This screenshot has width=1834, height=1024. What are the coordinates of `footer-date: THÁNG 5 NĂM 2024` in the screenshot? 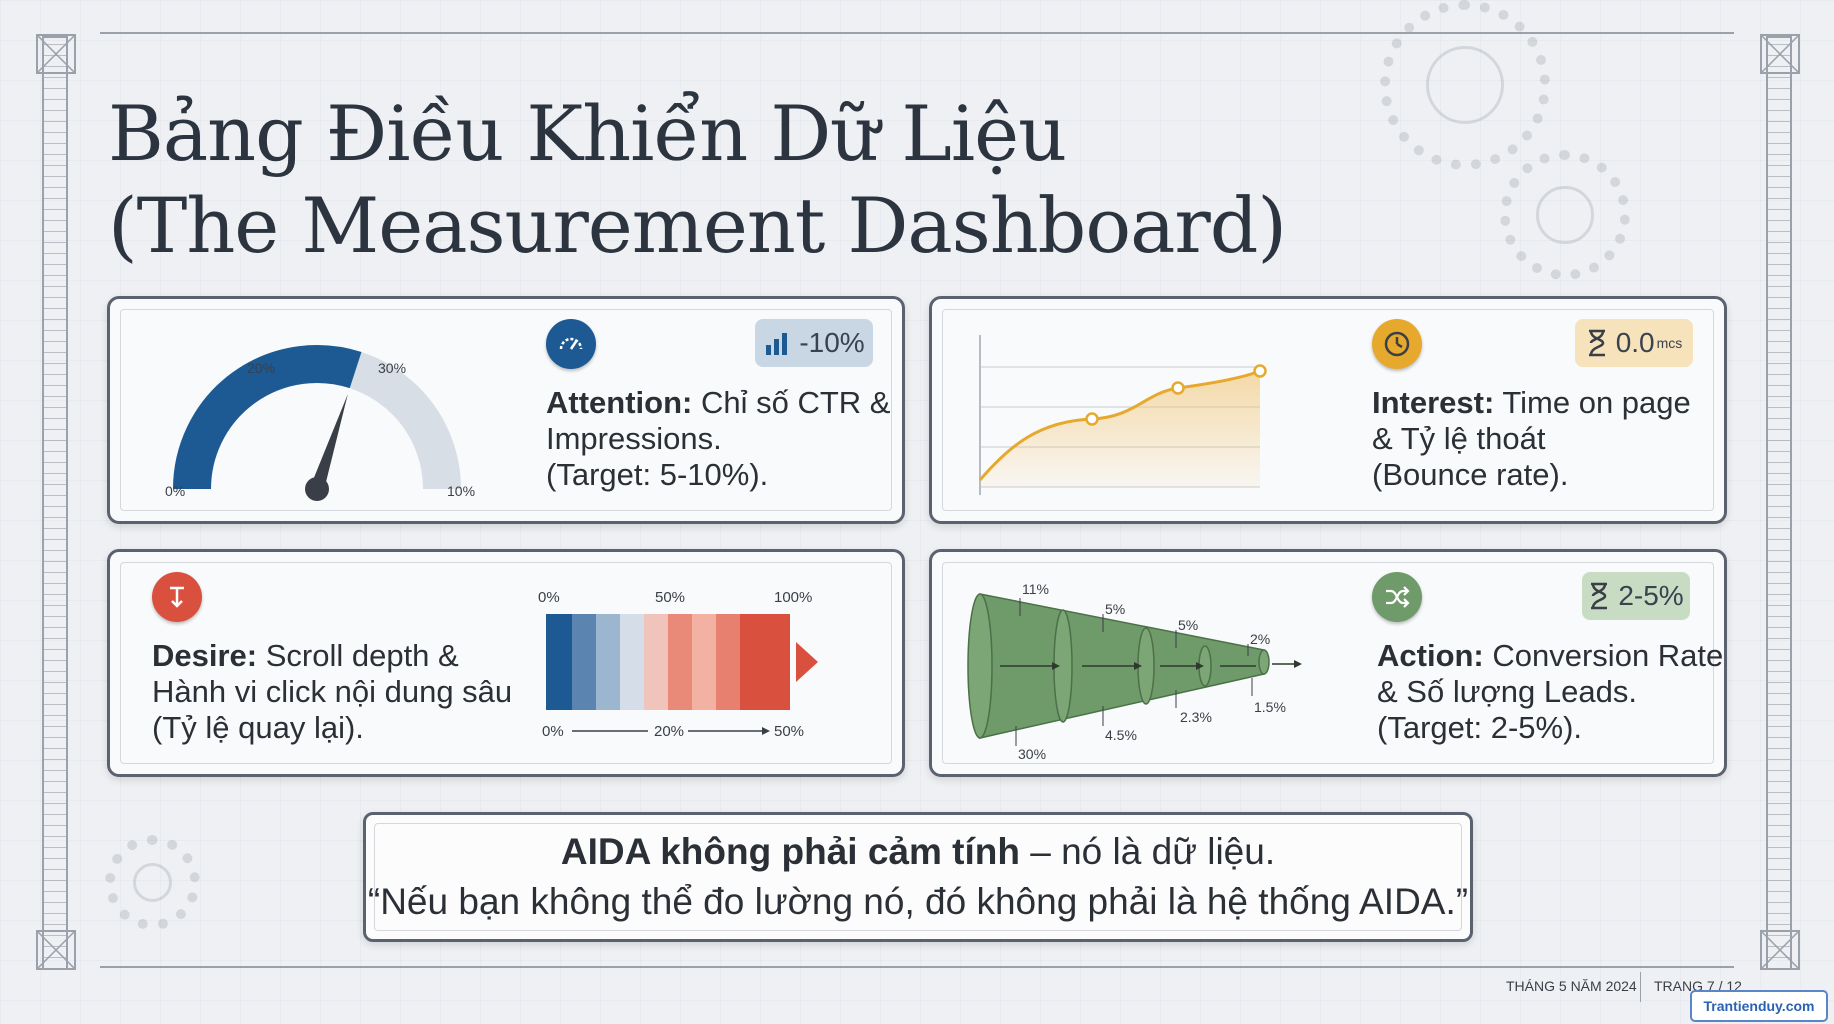 It's located at (1571, 986).